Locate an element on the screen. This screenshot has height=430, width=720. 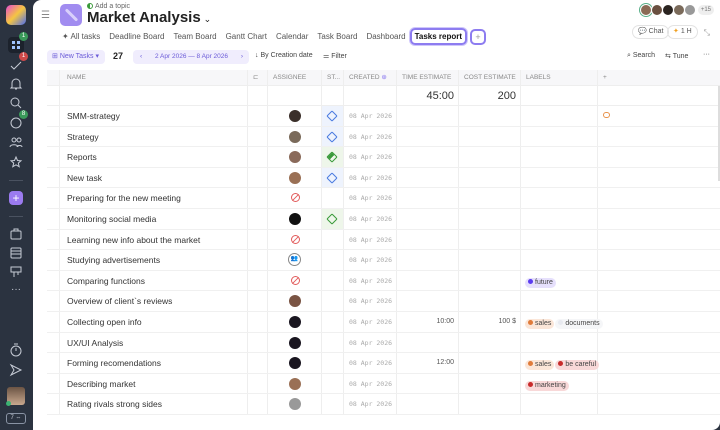
tab-team-board: Team Board is located at coordinates (195, 36).